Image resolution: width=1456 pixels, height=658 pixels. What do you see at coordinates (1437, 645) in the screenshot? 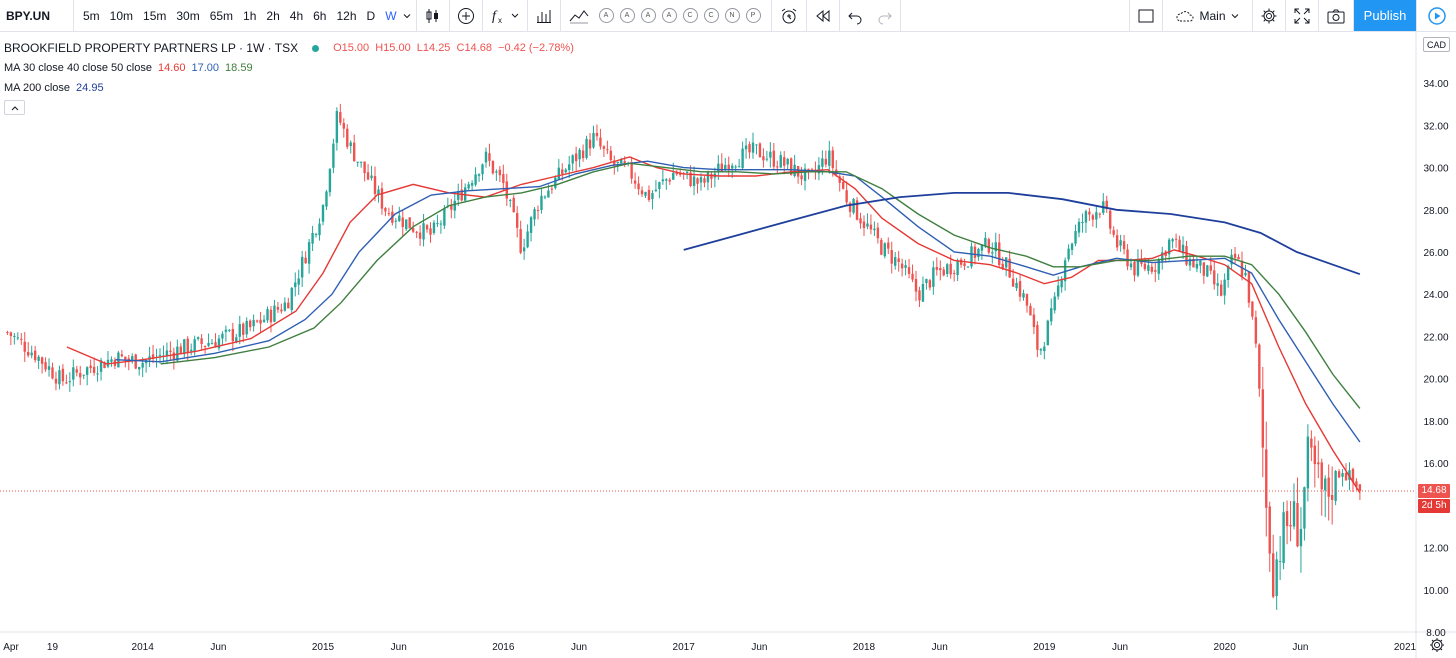
I see `axis-settings-icon` at bounding box center [1437, 645].